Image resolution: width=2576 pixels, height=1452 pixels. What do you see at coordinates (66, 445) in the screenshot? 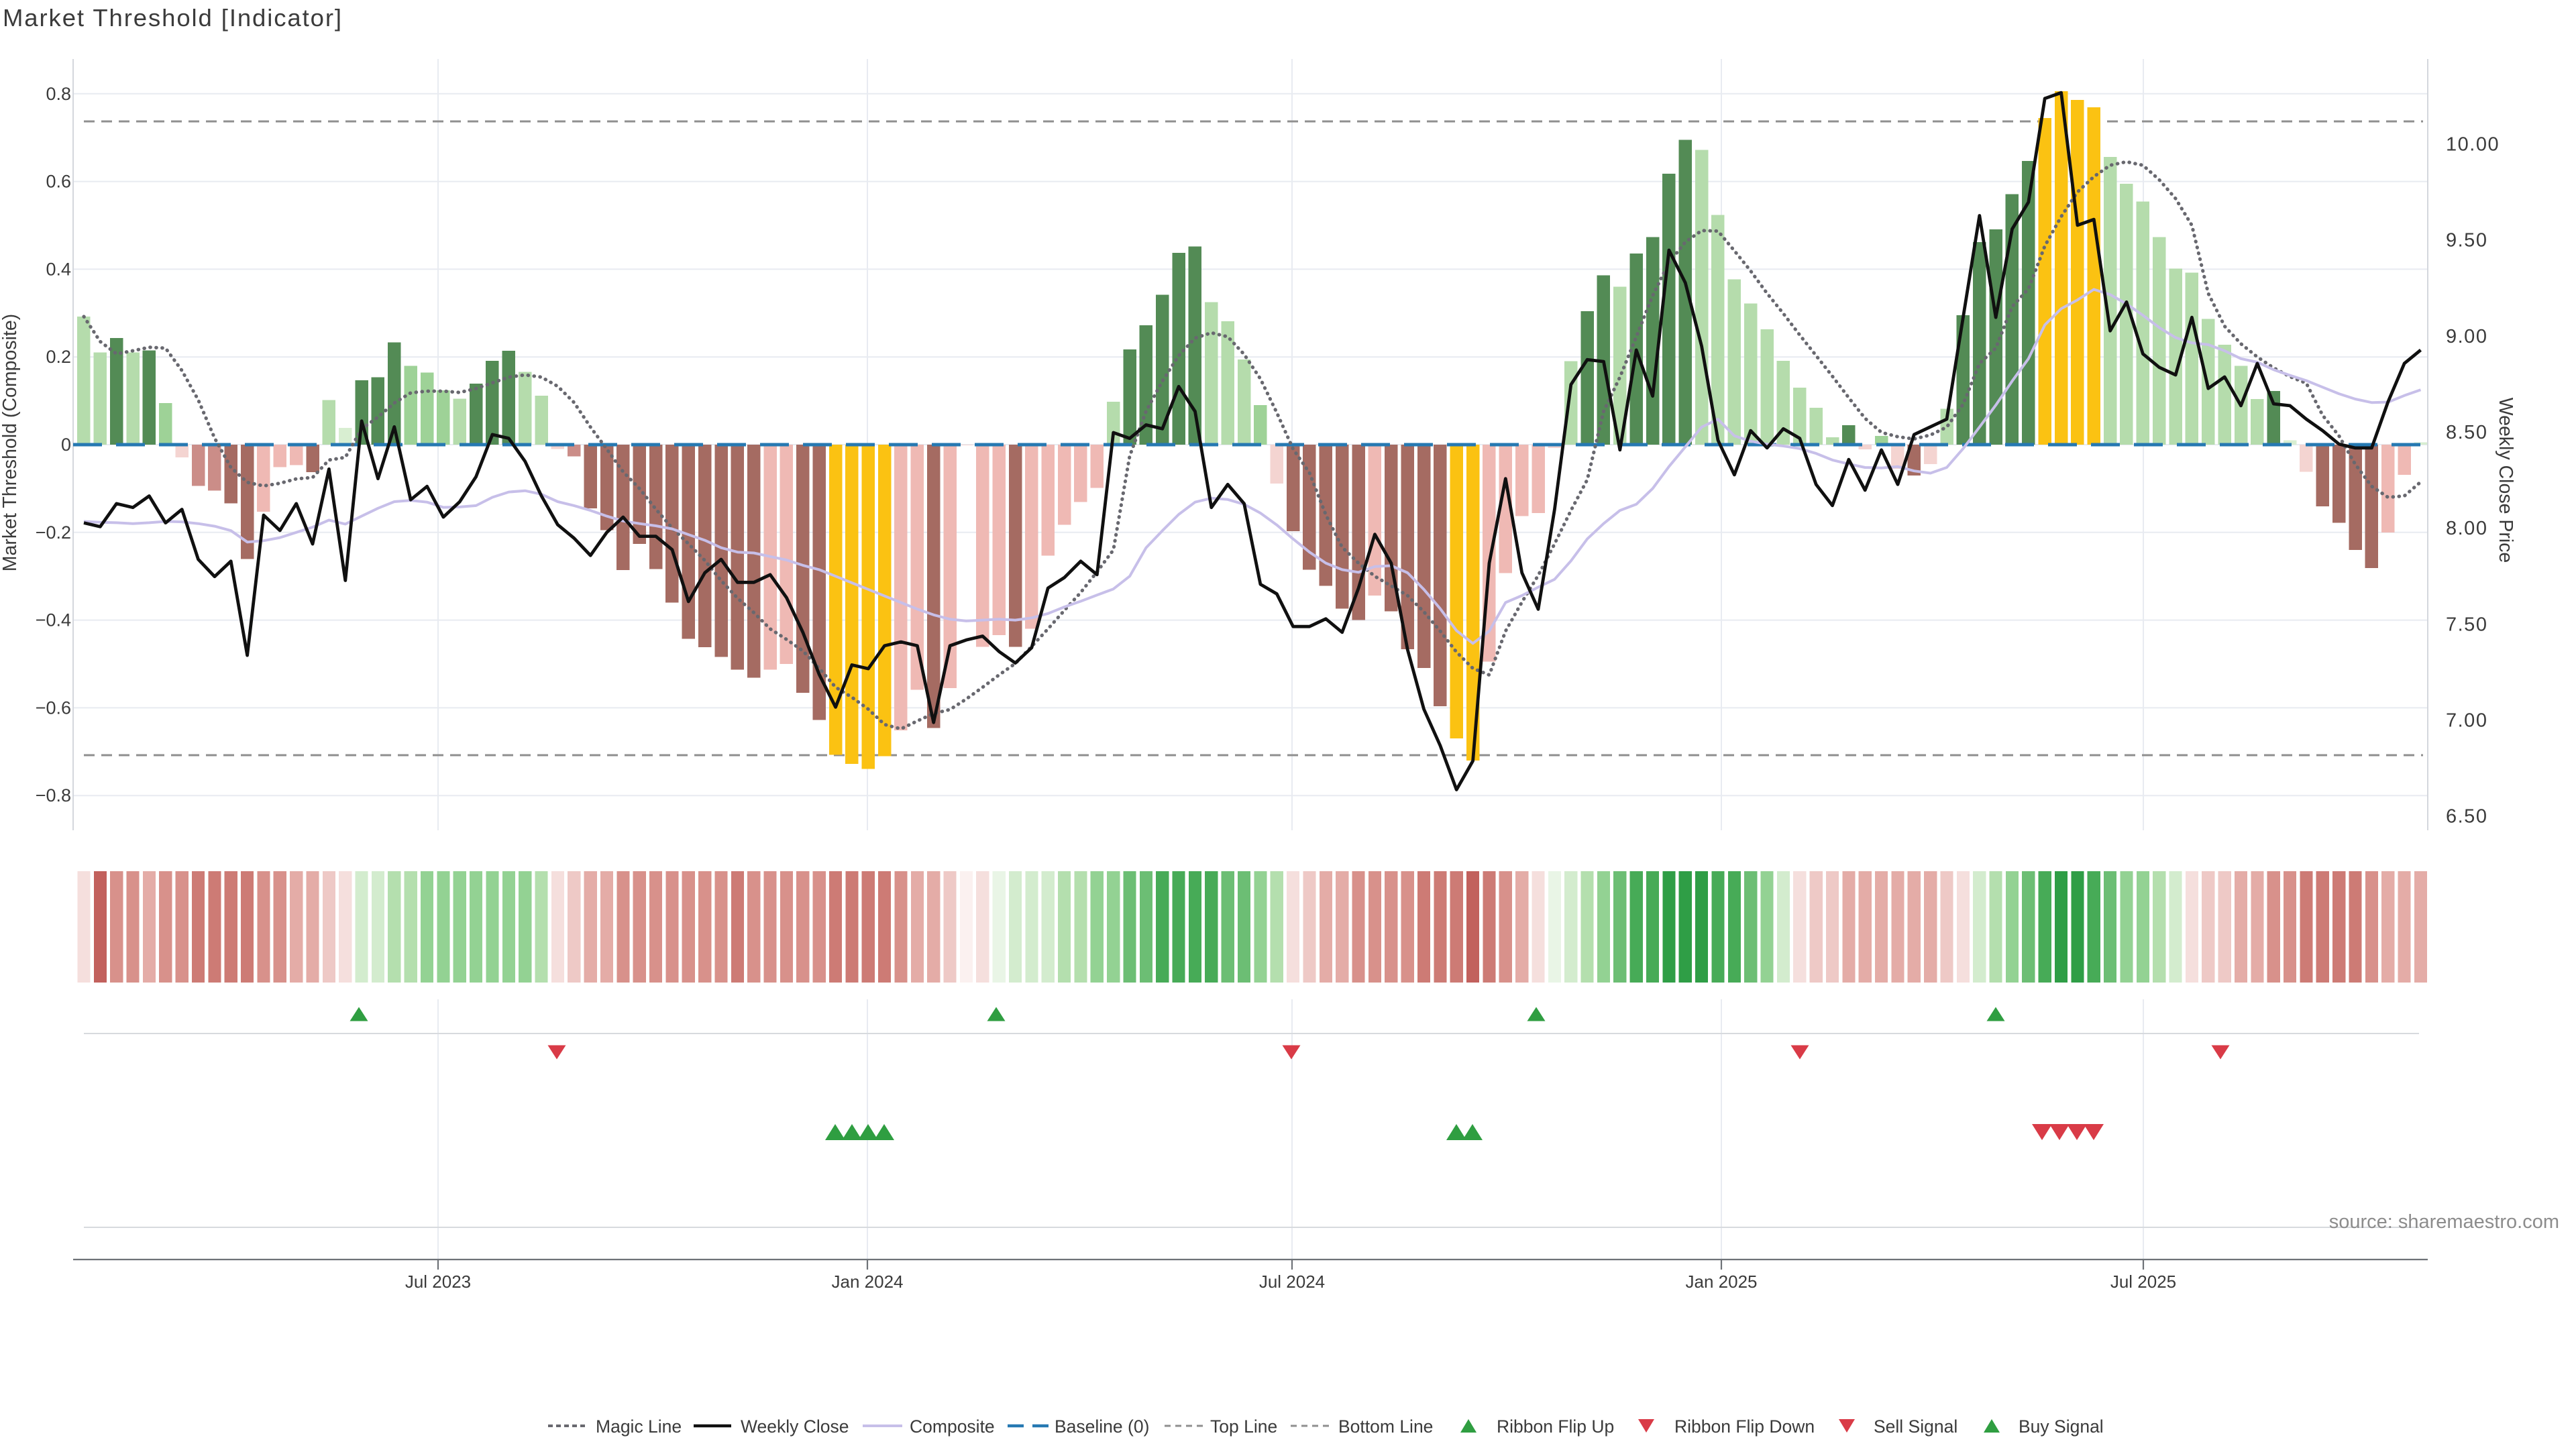
I see `svg-text: 0` at bounding box center [66, 445].